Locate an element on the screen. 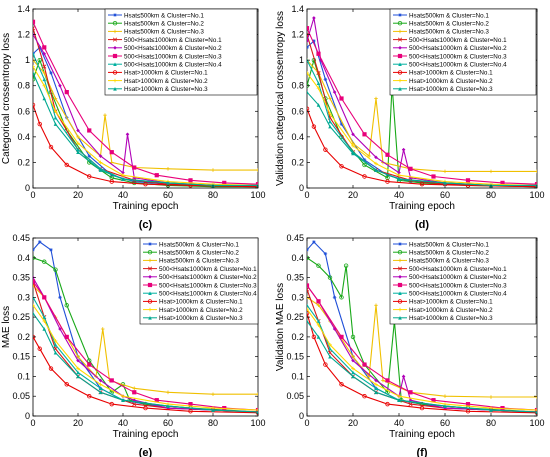  y-tick-label: 0.1 is located at coordinates (297, 376).